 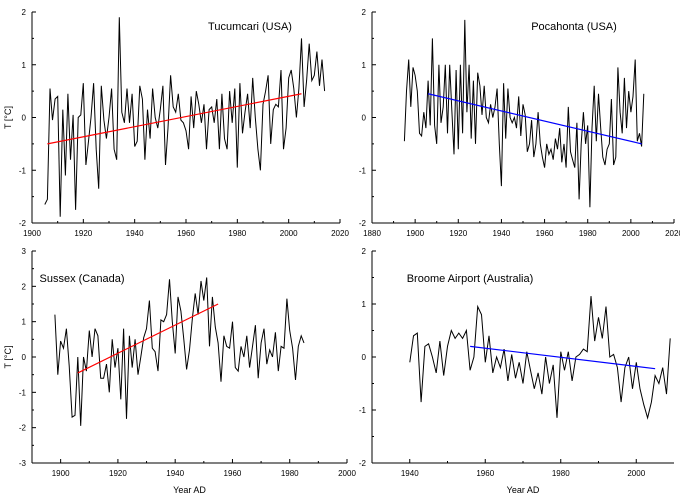 What do you see at coordinates (372, 233) in the screenshot?
I see `x-tick-label: 1880` at bounding box center [372, 233].